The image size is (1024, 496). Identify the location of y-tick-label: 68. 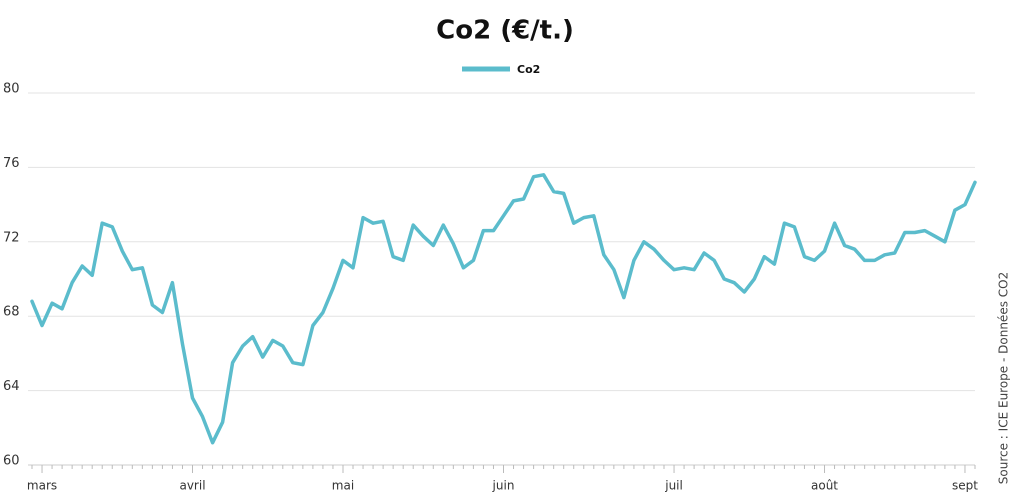
(11, 312).